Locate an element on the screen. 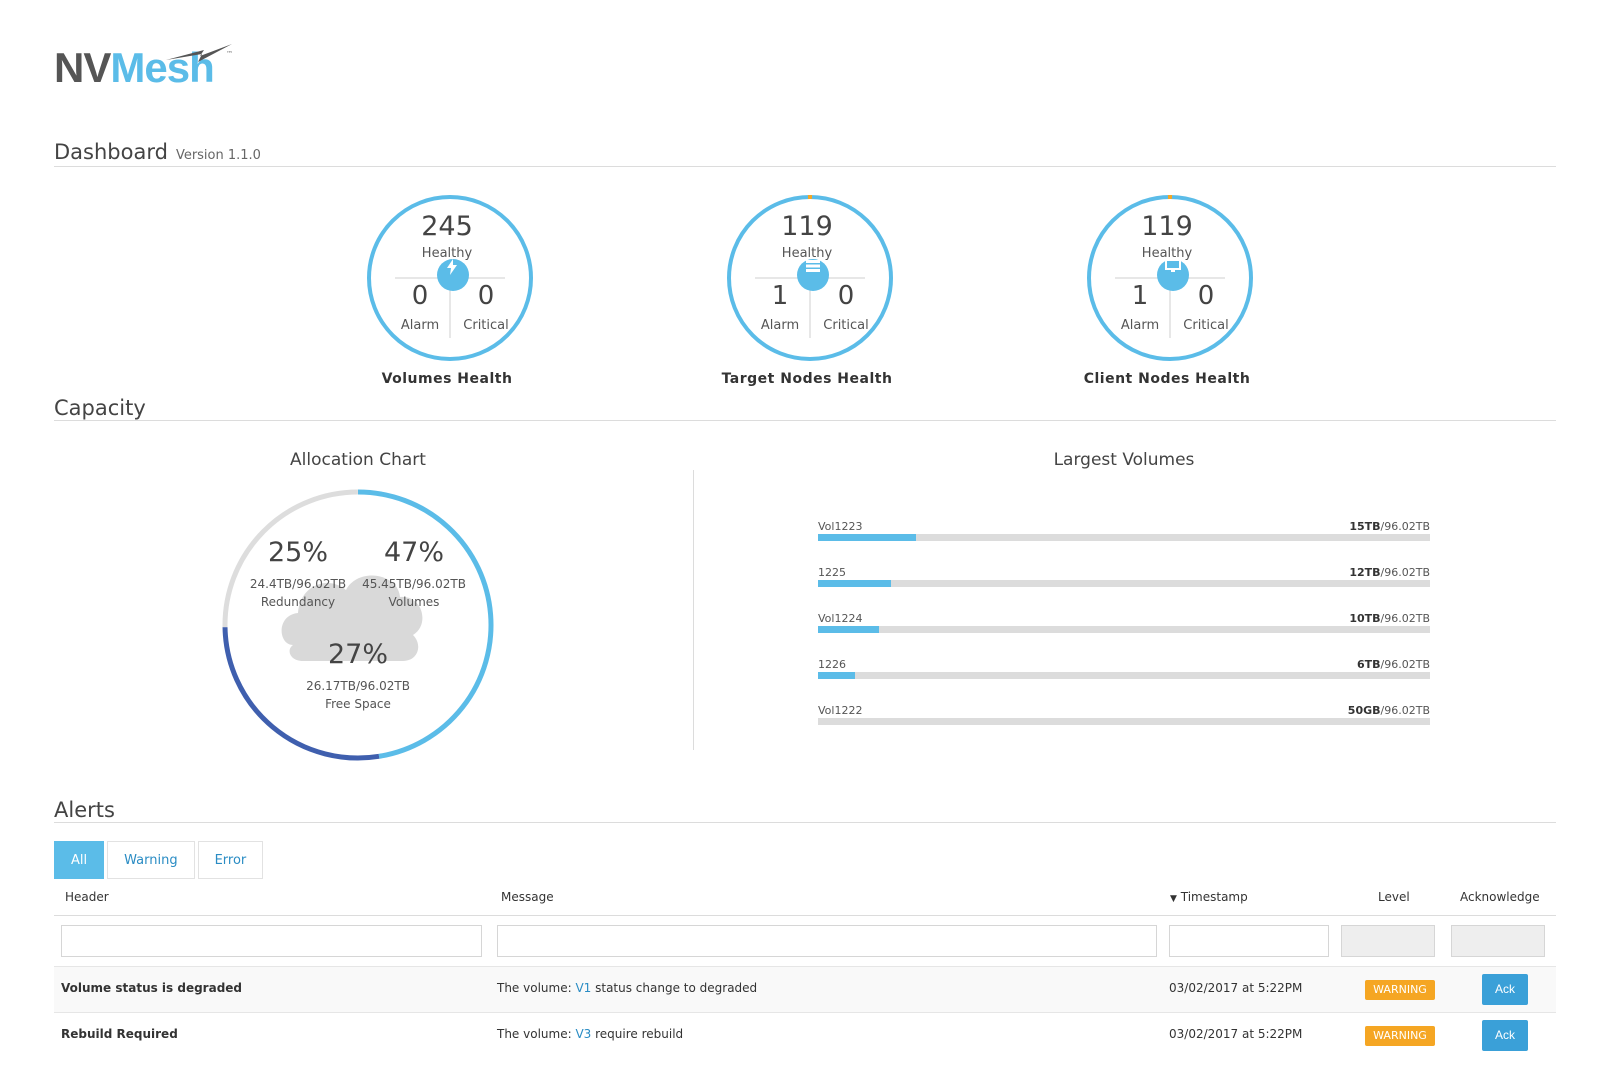 Image resolution: width=1600 pixels, height=1067 pixels. volume-used: 15TB is located at coordinates (1365, 526).